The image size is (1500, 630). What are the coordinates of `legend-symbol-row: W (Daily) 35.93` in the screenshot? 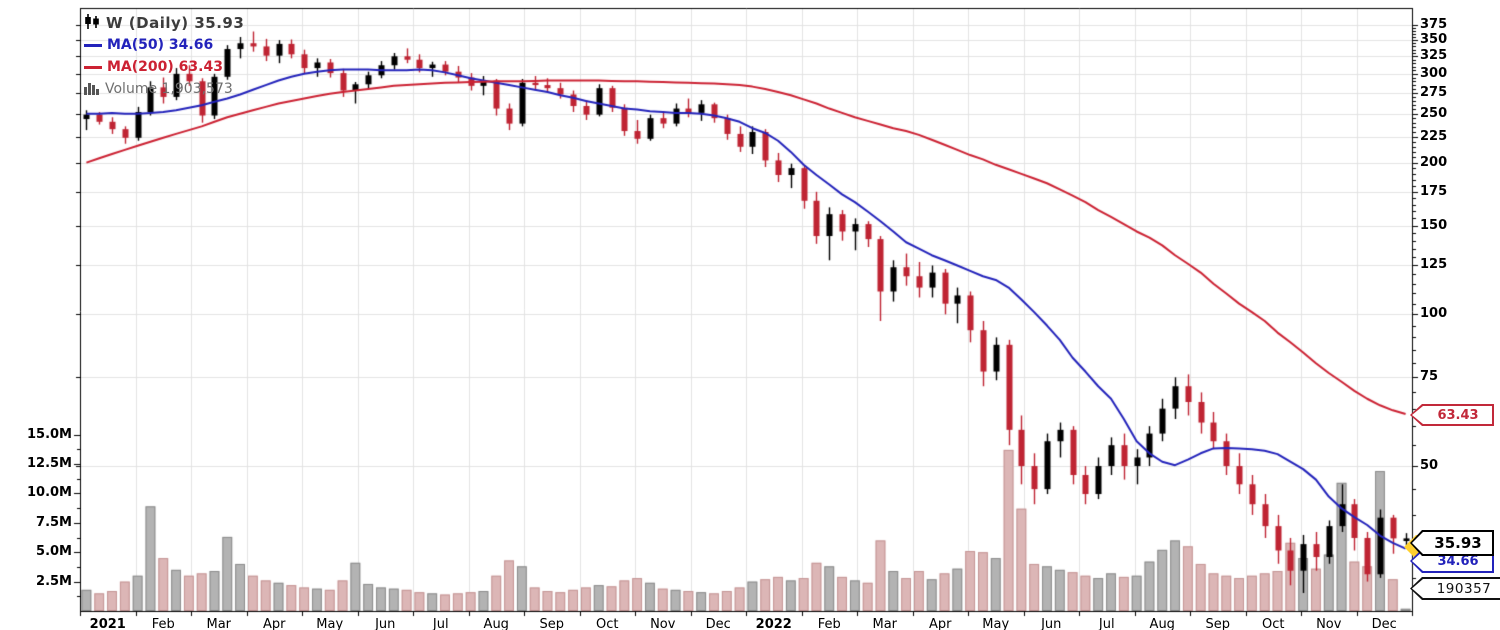 It's located at (164, 23).